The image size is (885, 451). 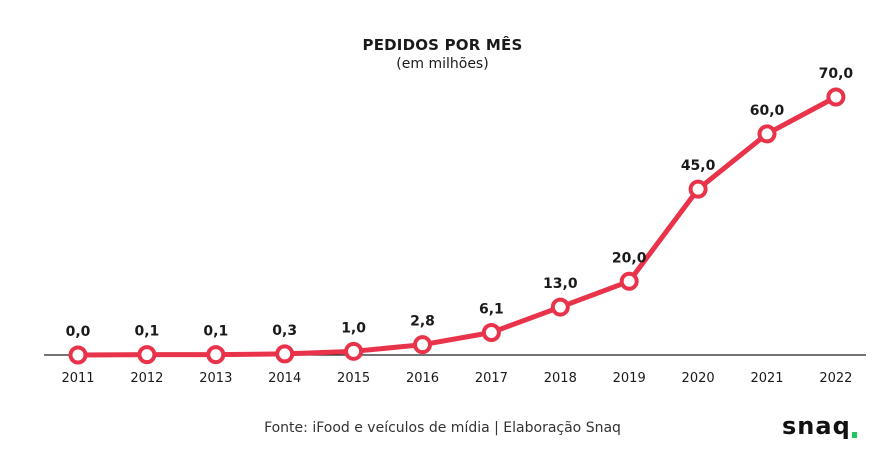 I want to click on data-label: 45,0, so click(x=698, y=166).